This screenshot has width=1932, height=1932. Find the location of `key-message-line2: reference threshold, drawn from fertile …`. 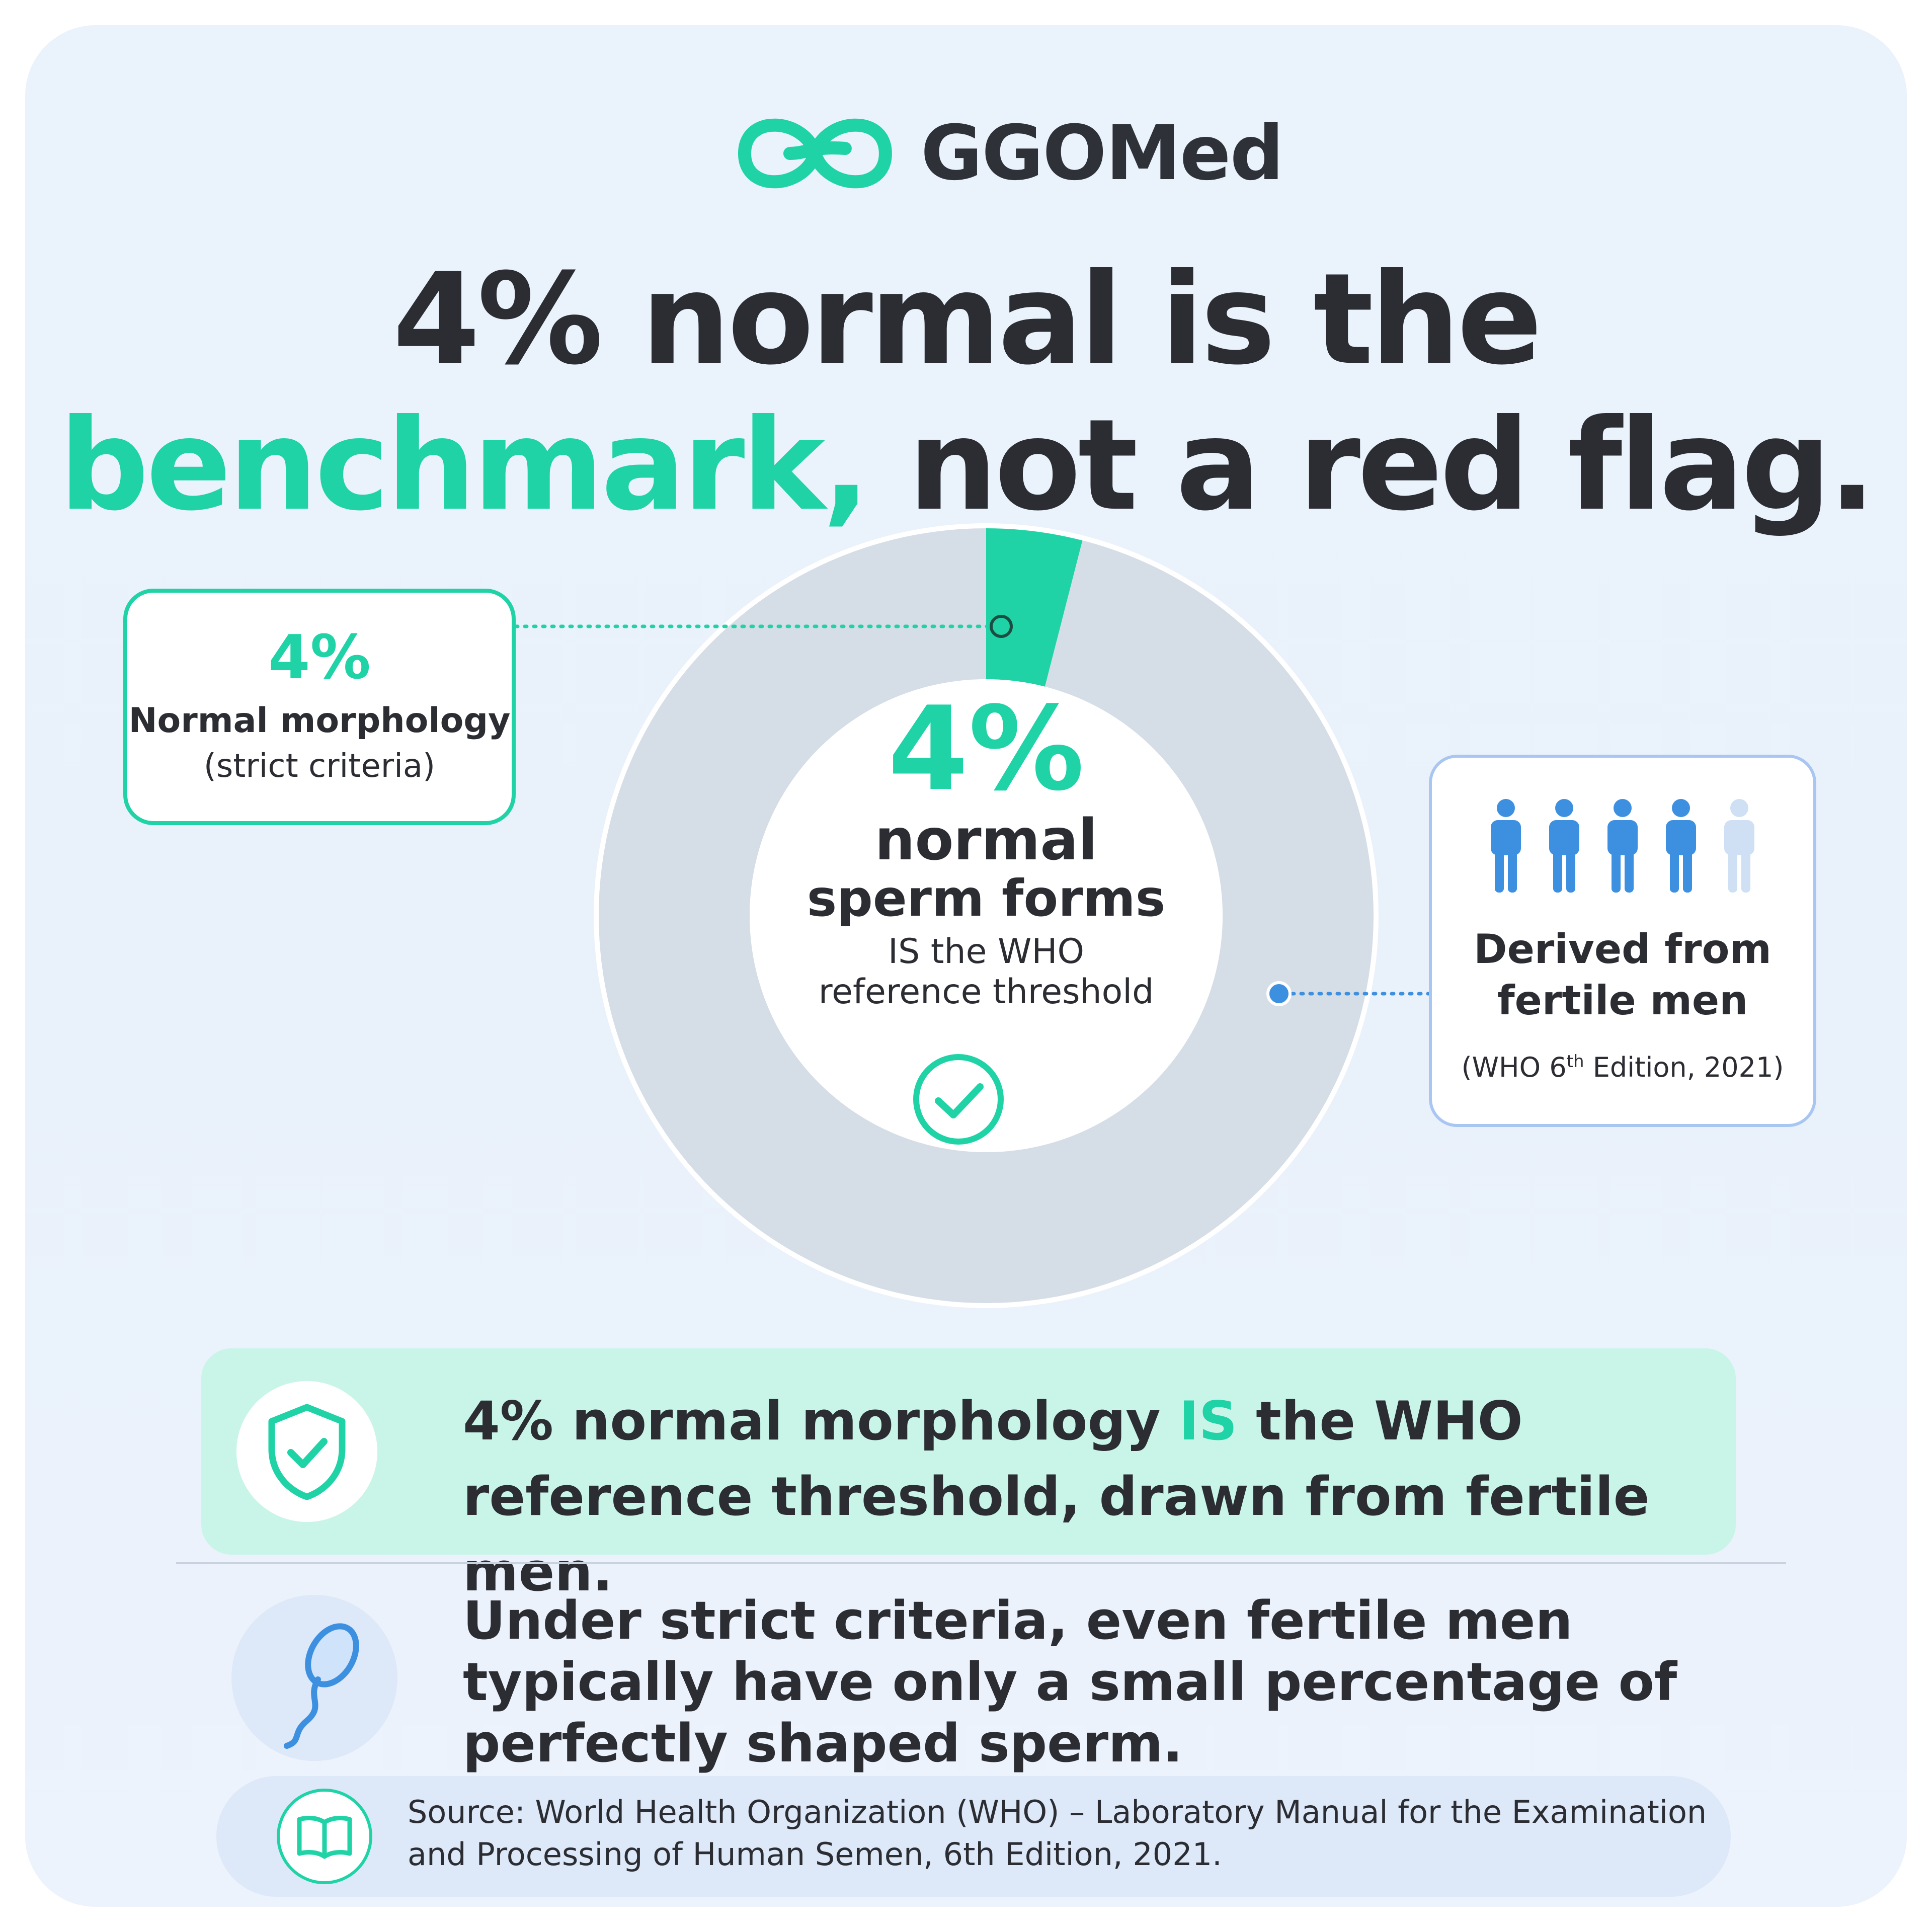

key-message-line2: reference threshold, drawn from fertile … is located at coordinates (1056, 1534).